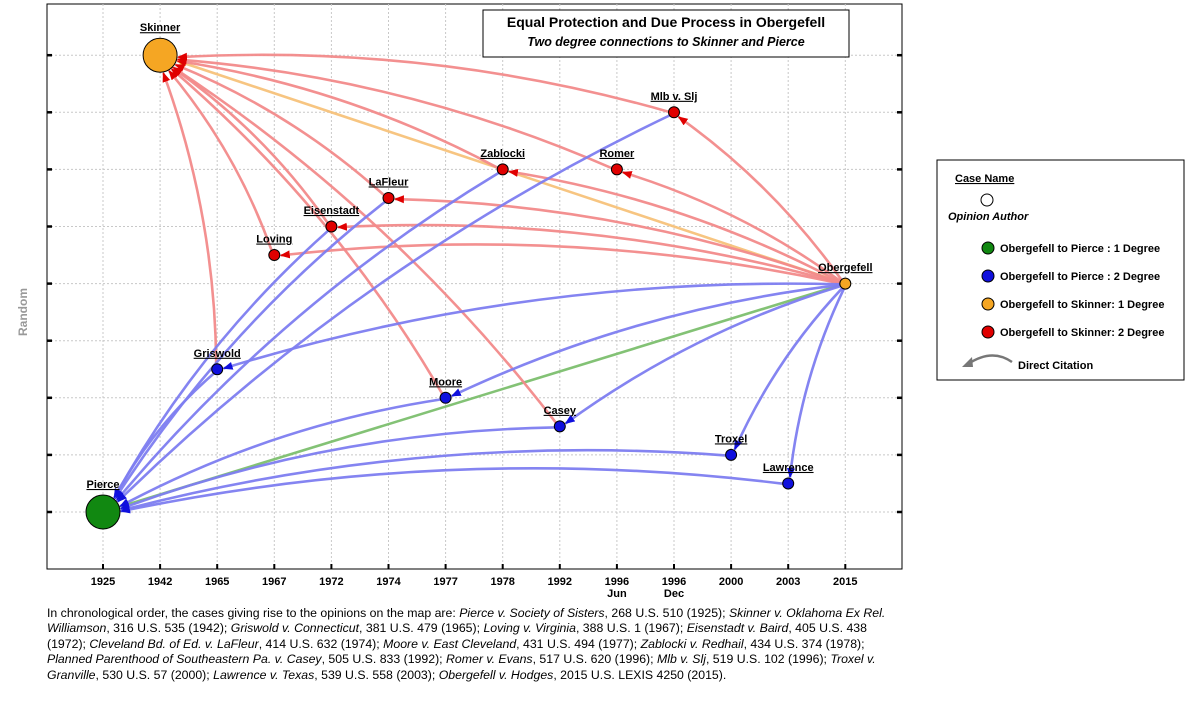 Image resolution: width=1200 pixels, height=708 pixels. I want to click on caption-case-name: Pierce v. Society of Sisters, so click(532, 613).